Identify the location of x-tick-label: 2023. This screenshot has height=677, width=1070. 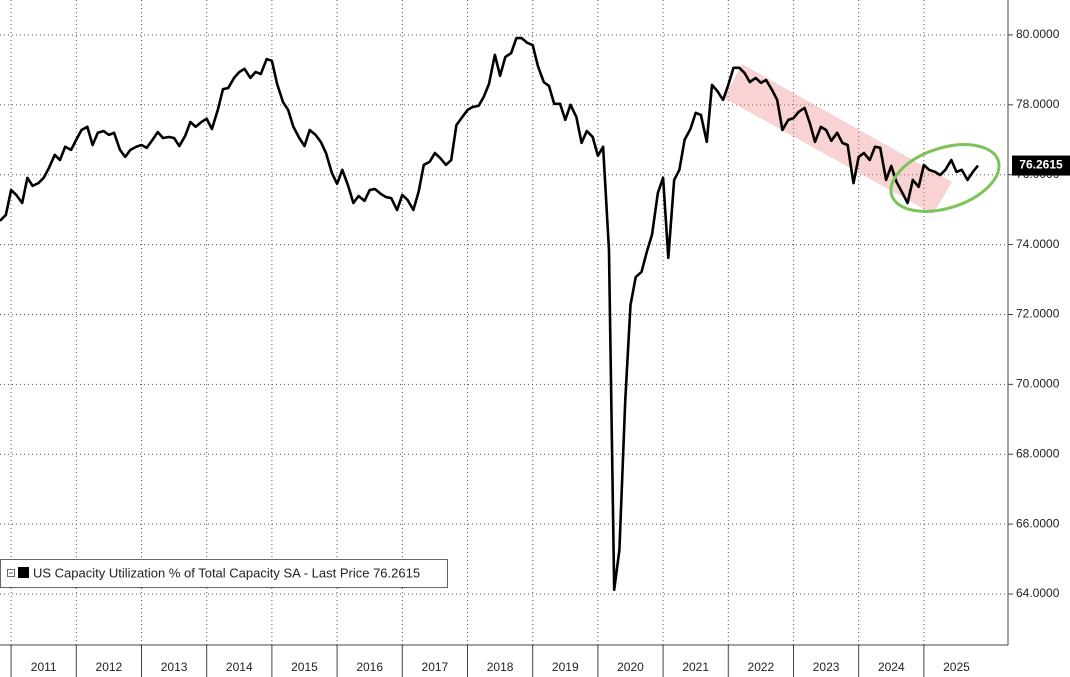
(826, 667).